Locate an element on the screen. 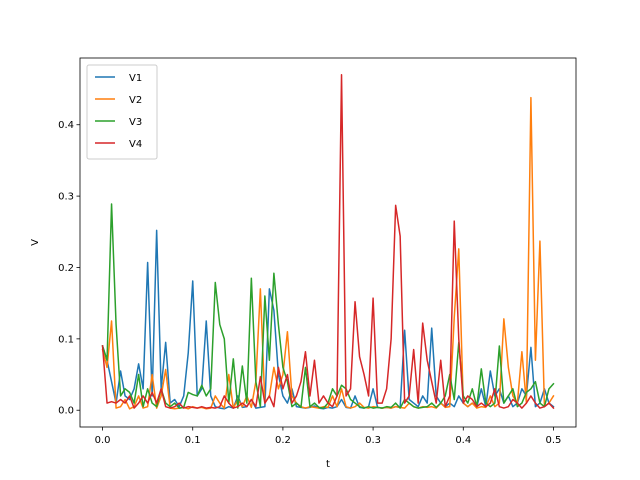 The width and height of the screenshot is (640, 480). legend-label-v3: V3 is located at coordinates (135, 122).